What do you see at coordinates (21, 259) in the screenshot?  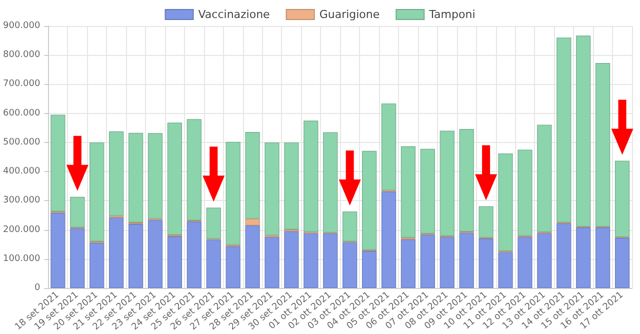 I see `y-tick-label: 100.000` at bounding box center [21, 259].